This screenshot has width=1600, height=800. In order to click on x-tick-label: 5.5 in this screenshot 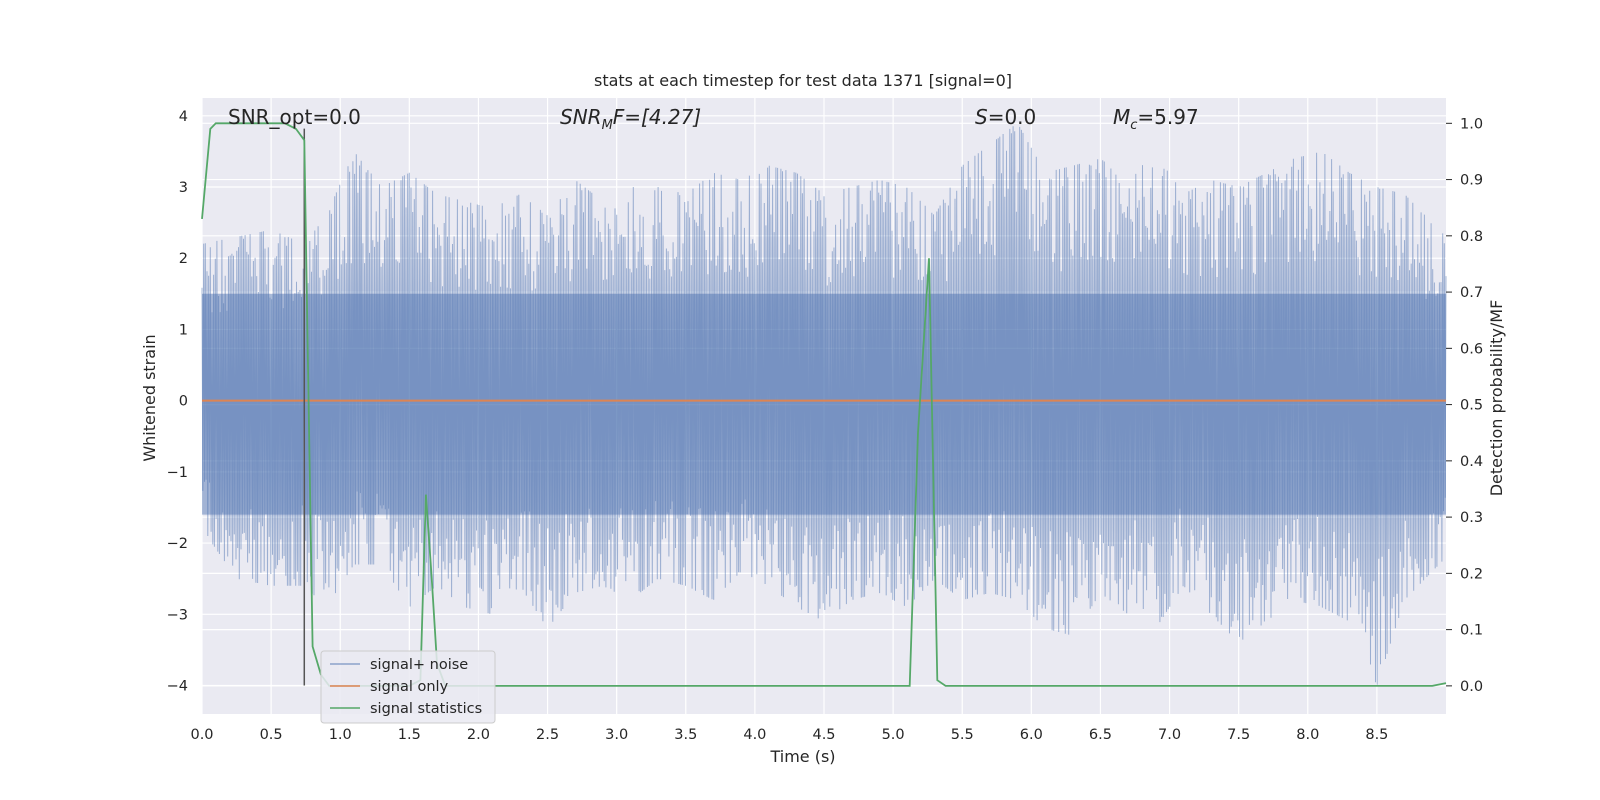, I will do `click(962, 735)`.